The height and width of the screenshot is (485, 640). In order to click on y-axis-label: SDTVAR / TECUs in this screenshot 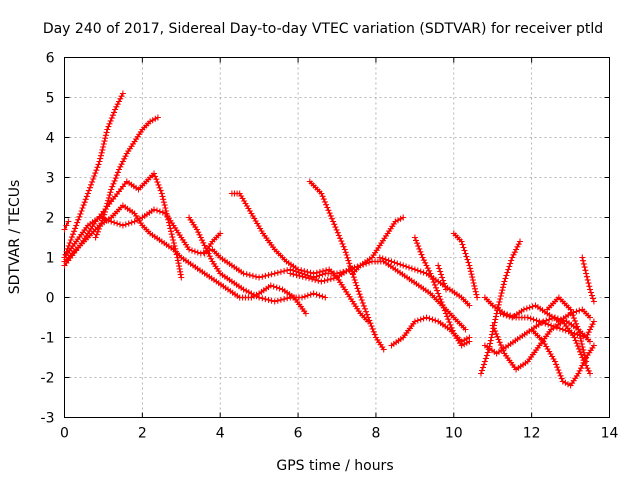, I will do `click(15, 237)`.